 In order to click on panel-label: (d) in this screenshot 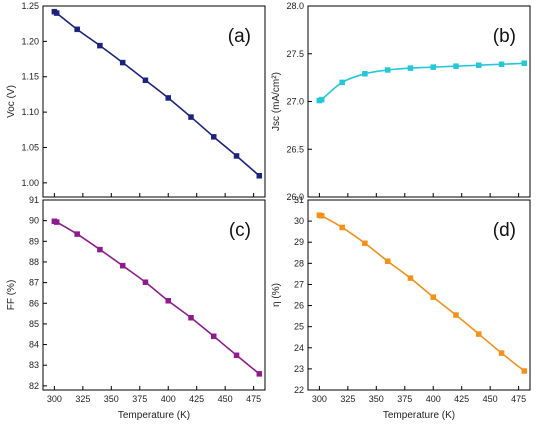, I will do `click(504, 230)`.